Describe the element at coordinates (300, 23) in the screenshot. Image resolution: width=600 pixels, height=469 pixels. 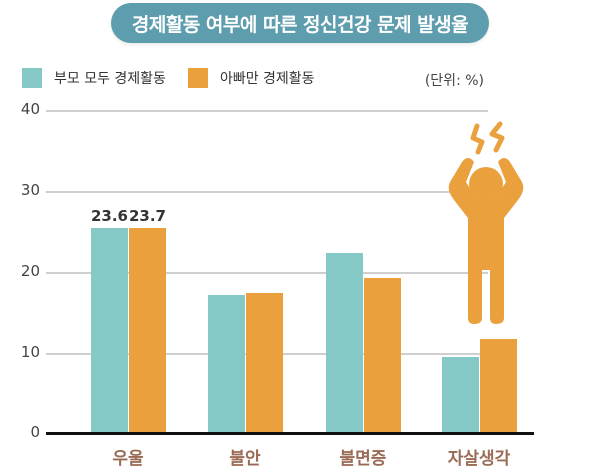
I see `chart-title: 경제활동 여부에 따른 정신건강 문제 발생율` at that location.